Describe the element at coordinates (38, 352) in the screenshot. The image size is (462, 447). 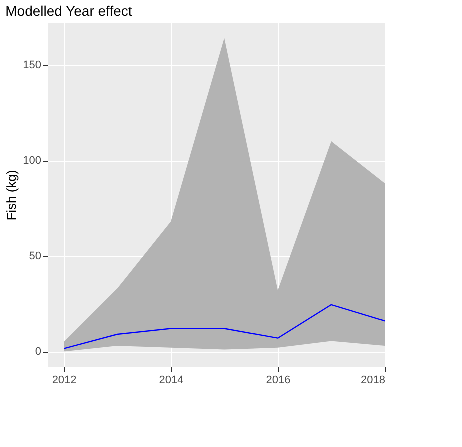
I see `y-tick-label: 0` at that location.